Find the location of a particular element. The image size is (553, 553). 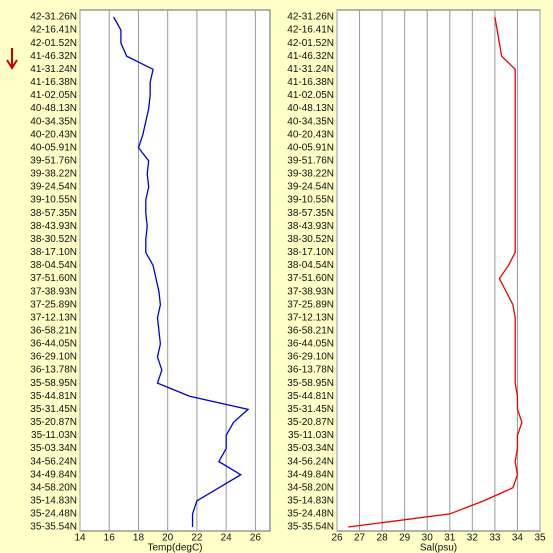

x-tick-label: 27 is located at coordinates (360, 538).